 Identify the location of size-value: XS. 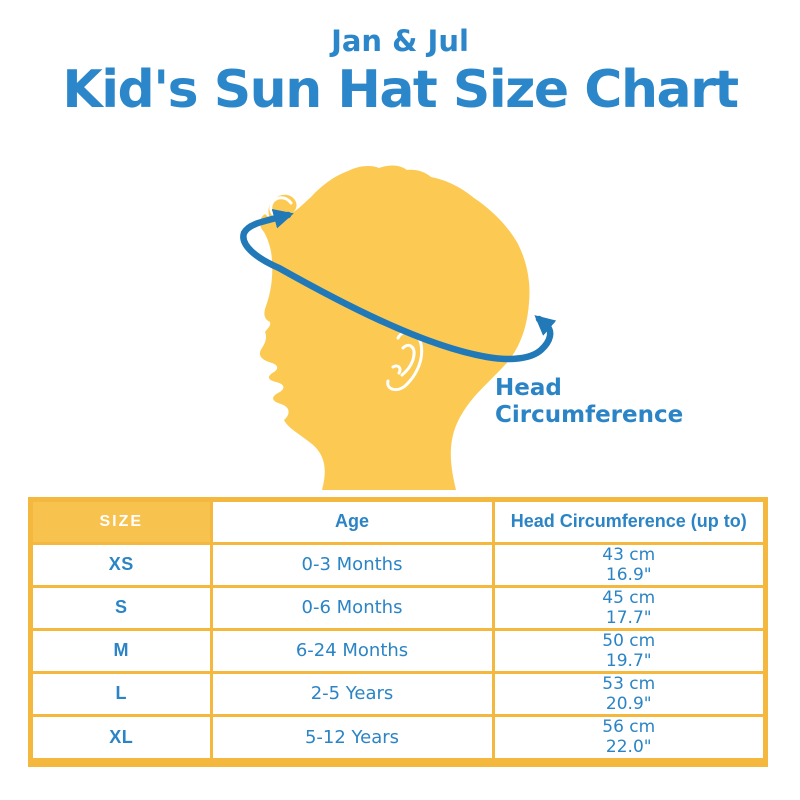
(123, 564).